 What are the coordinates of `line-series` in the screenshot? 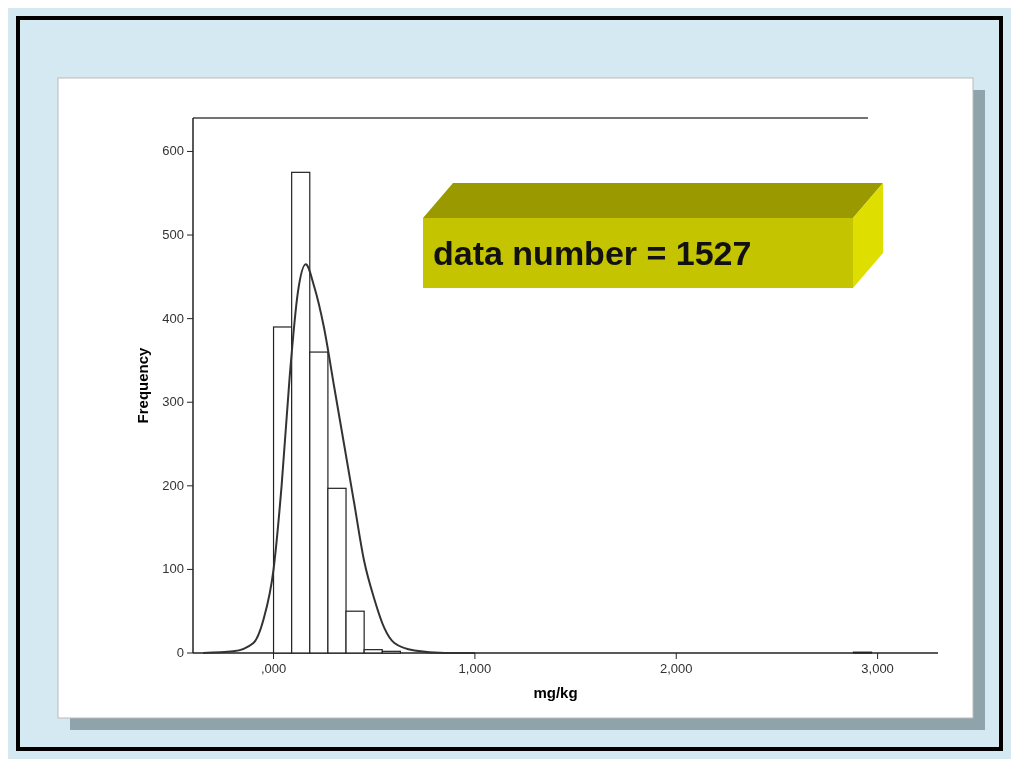 It's located at (339, 458).